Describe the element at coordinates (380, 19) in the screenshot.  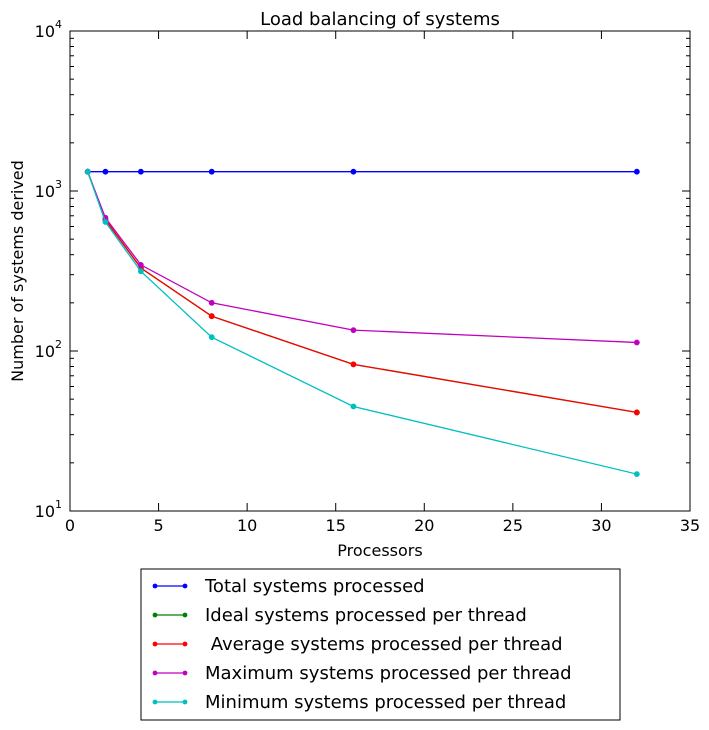
I see `chart-title: Load balancing of systems` at that location.